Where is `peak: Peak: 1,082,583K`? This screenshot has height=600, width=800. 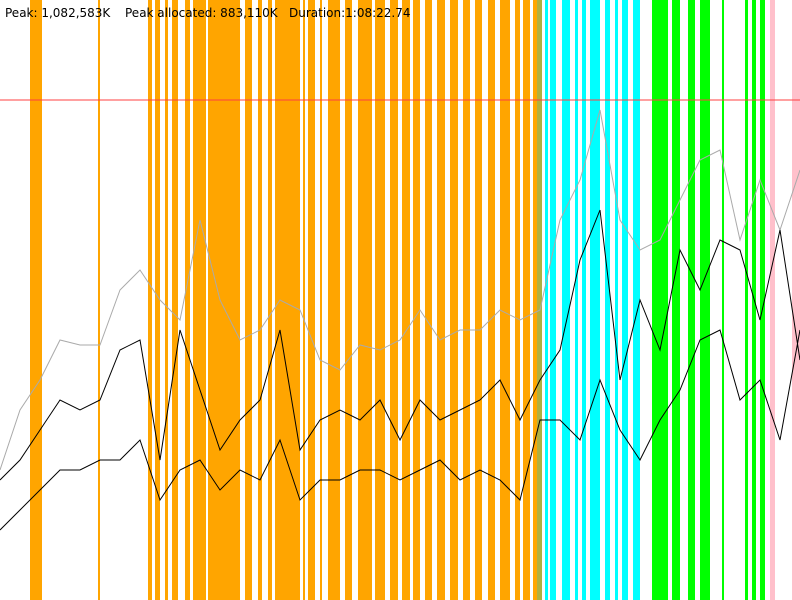
peak: Peak: 1,082,583K is located at coordinates (58, 13).